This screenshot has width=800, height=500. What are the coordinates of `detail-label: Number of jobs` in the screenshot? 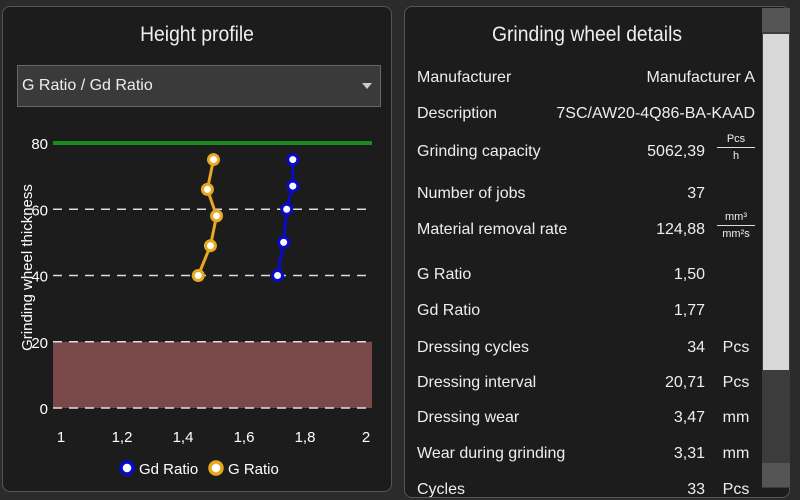 It's located at (471, 193).